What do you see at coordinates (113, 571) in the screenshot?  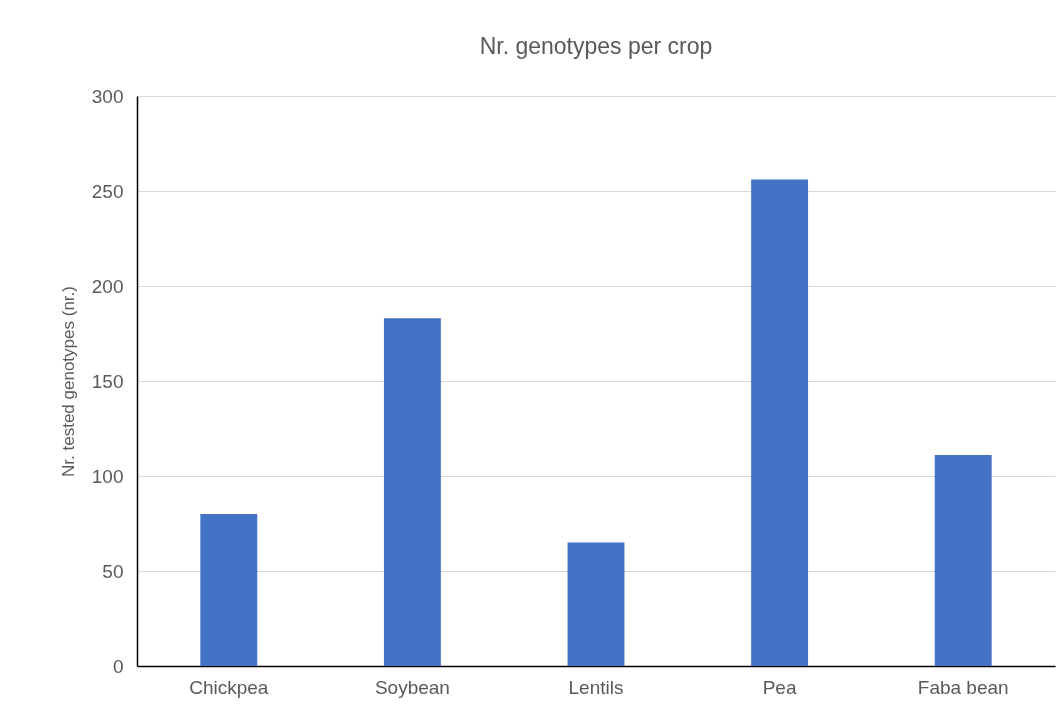 I see `y-tick-label: 50` at bounding box center [113, 571].